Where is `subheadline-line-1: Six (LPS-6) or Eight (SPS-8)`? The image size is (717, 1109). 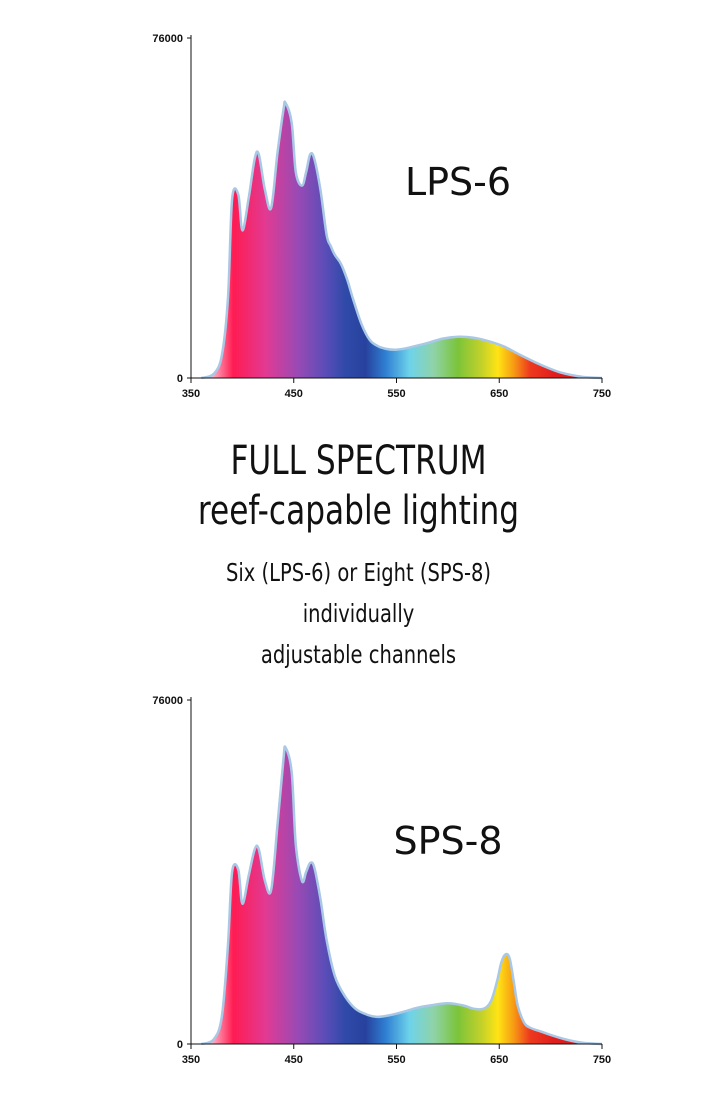 subheadline-line-1: Six (LPS-6) or Eight (SPS-8) is located at coordinates (358, 572).